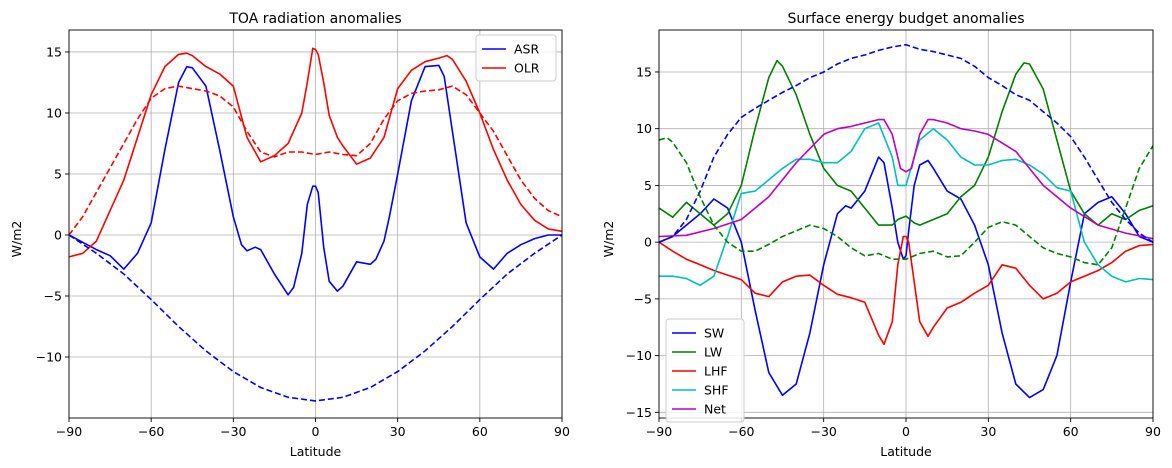  Describe the element at coordinates (906, 290) in the screenshot. I see `series-line-lhf` at that location.